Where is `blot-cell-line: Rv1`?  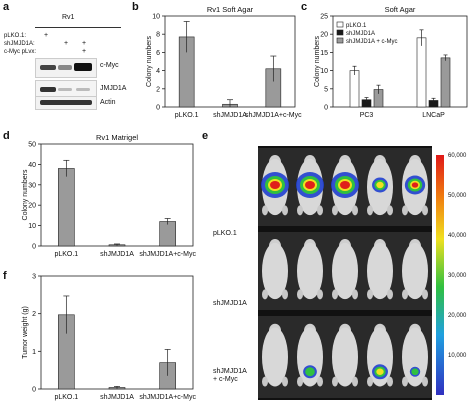
blot-cell-line: Rv1 is located at coordinates (68, 17).